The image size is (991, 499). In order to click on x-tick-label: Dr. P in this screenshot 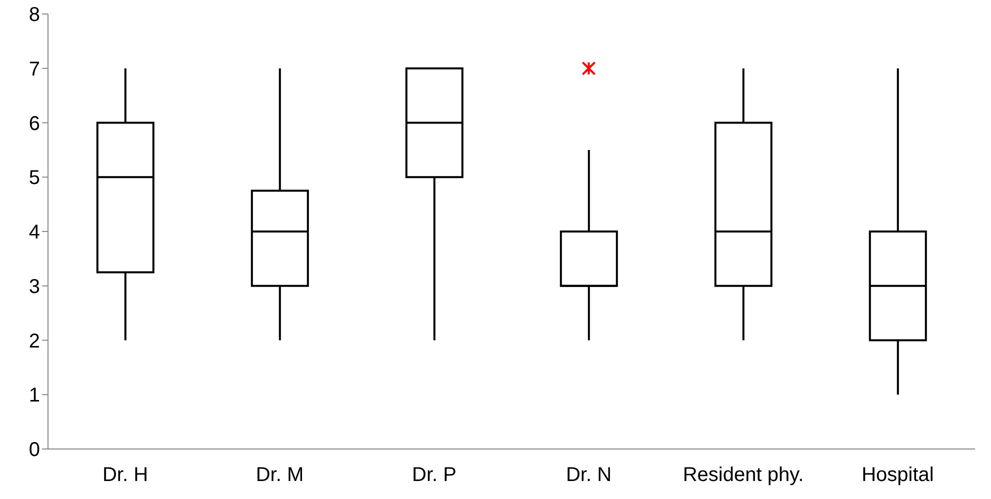, I will do `click(434, 475)`.